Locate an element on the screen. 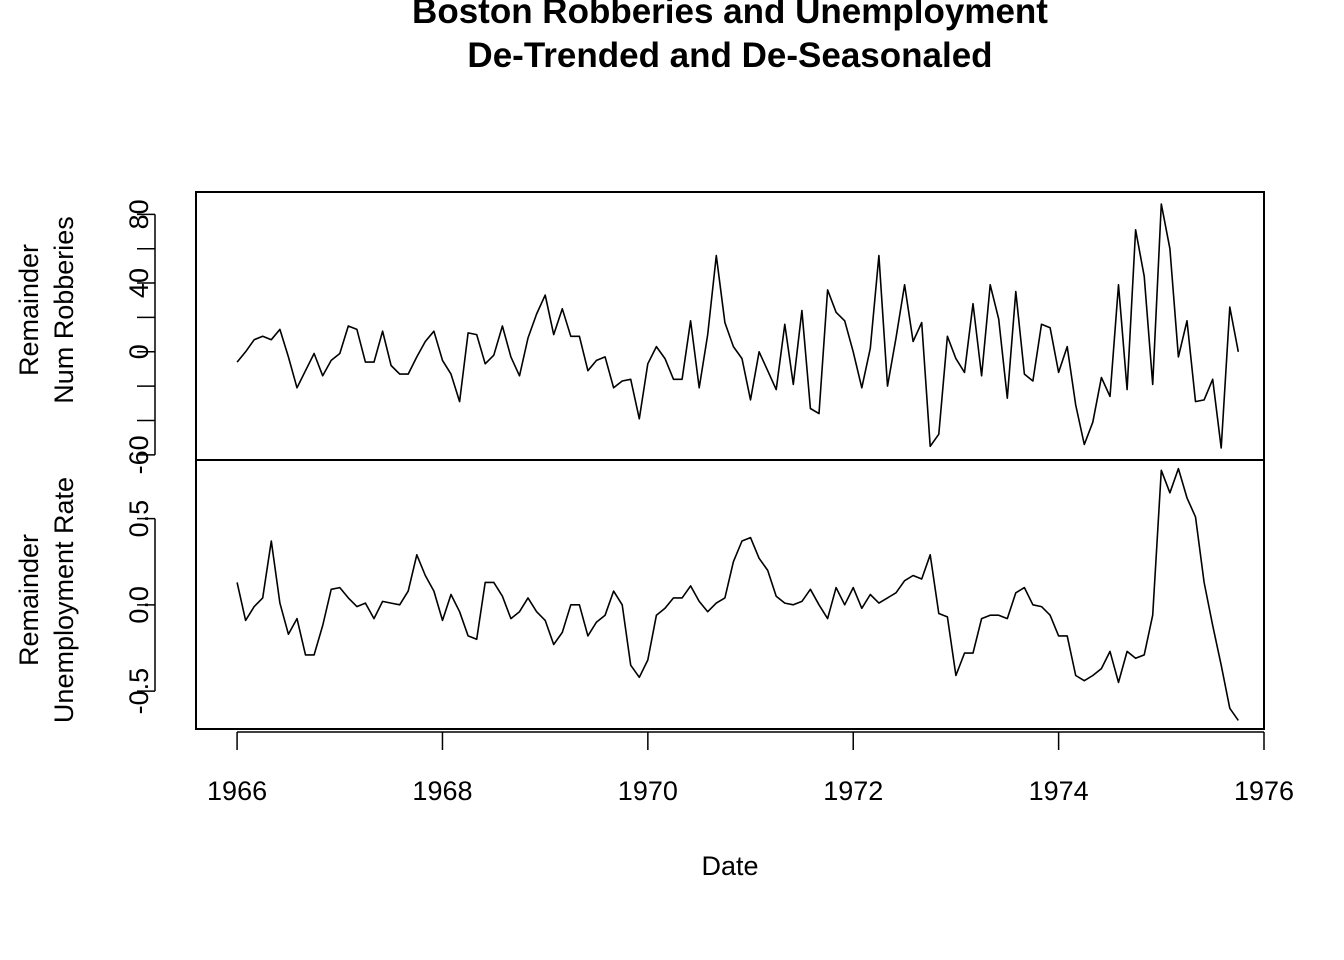 The image size is (1344, 960). robberies-y-tick-label: 80 is located at coordinates (139, 214).